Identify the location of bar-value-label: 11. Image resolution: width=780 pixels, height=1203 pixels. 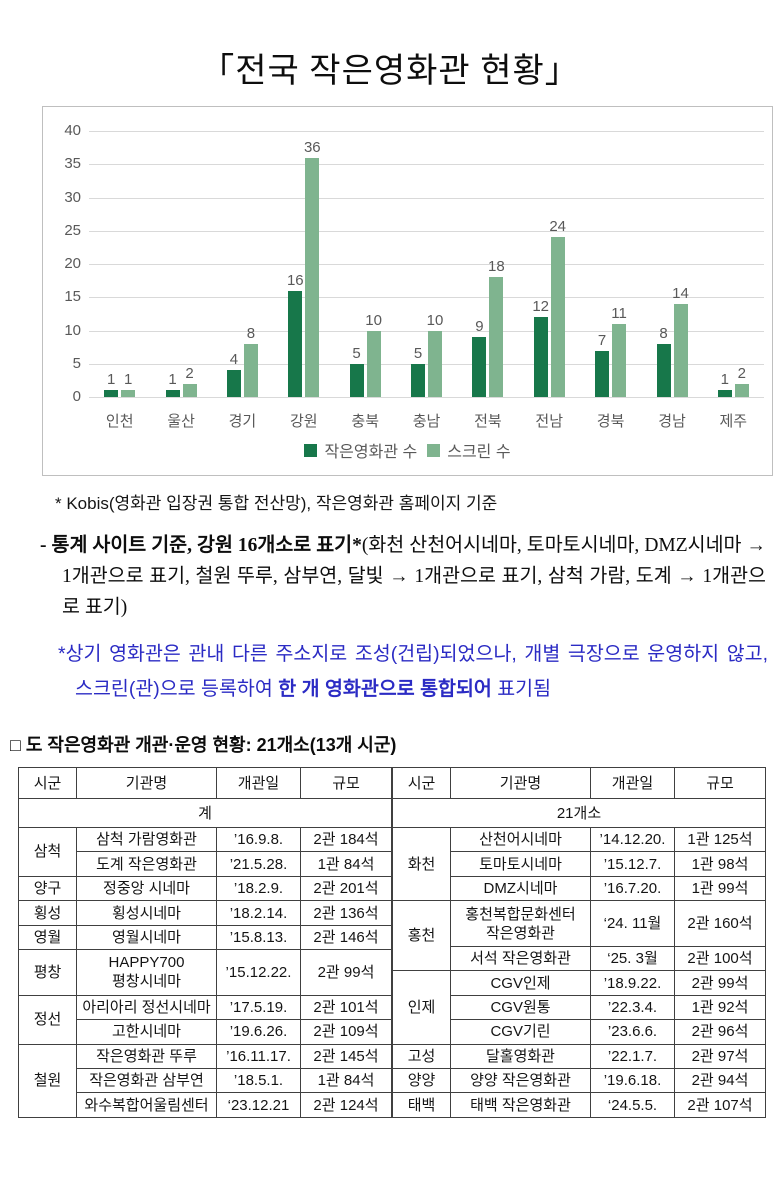
(619, 313).